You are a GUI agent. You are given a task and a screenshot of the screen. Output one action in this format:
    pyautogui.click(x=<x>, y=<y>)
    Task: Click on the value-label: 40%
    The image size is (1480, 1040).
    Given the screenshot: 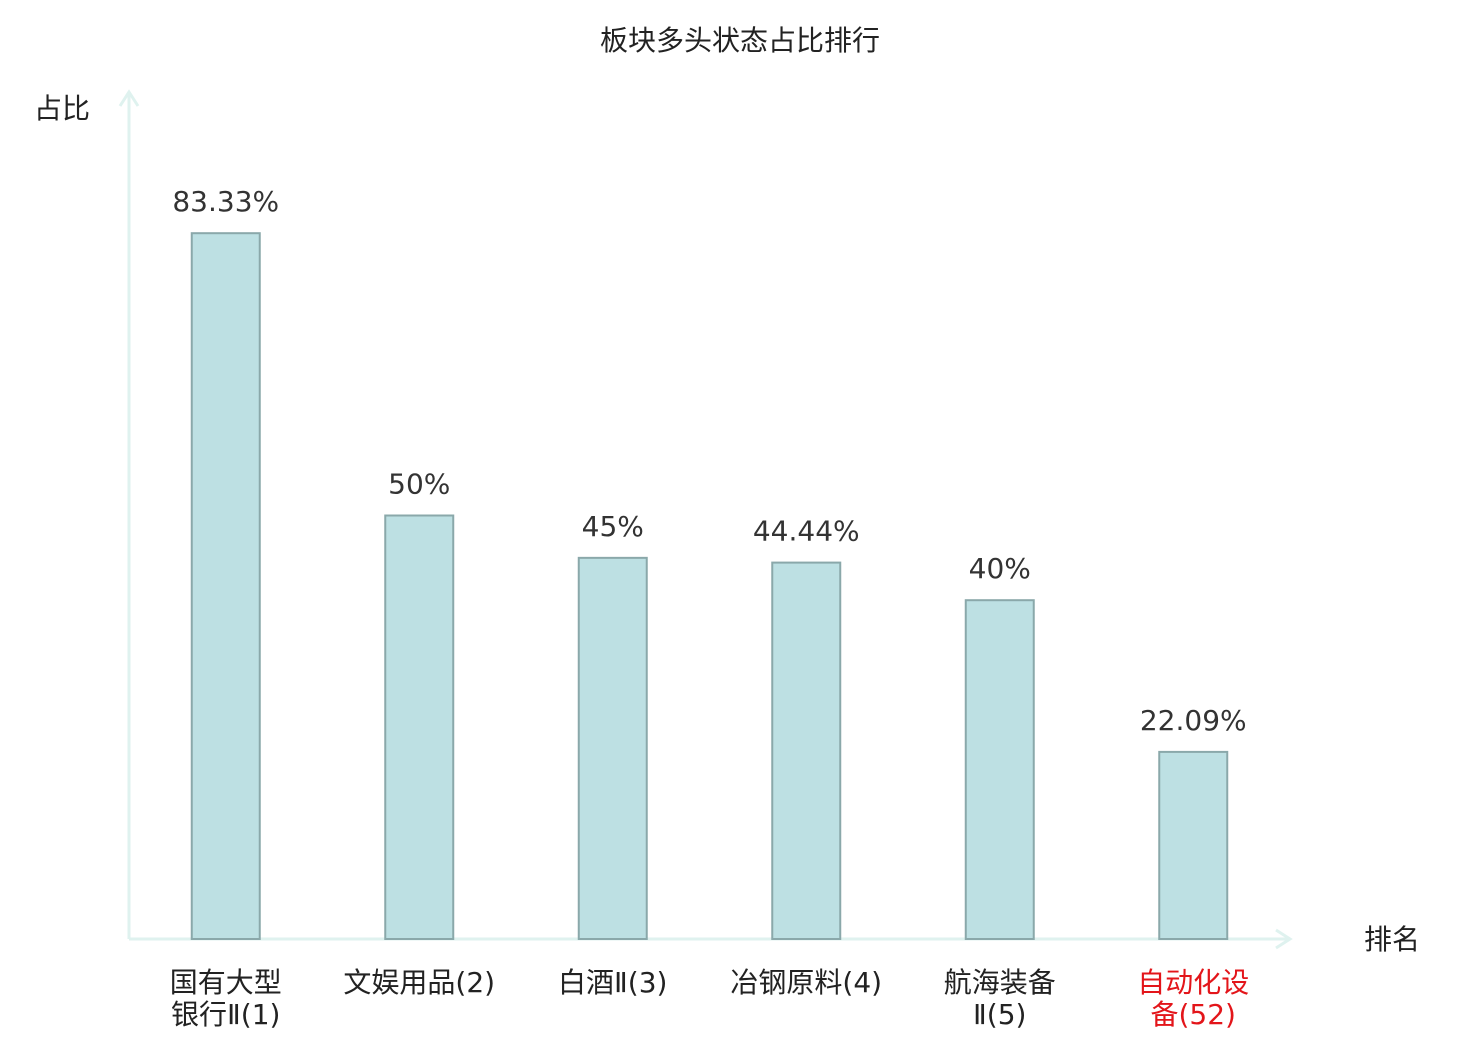 What is the action you would take?
    pyautogui.click(x=1000, y=568)
    